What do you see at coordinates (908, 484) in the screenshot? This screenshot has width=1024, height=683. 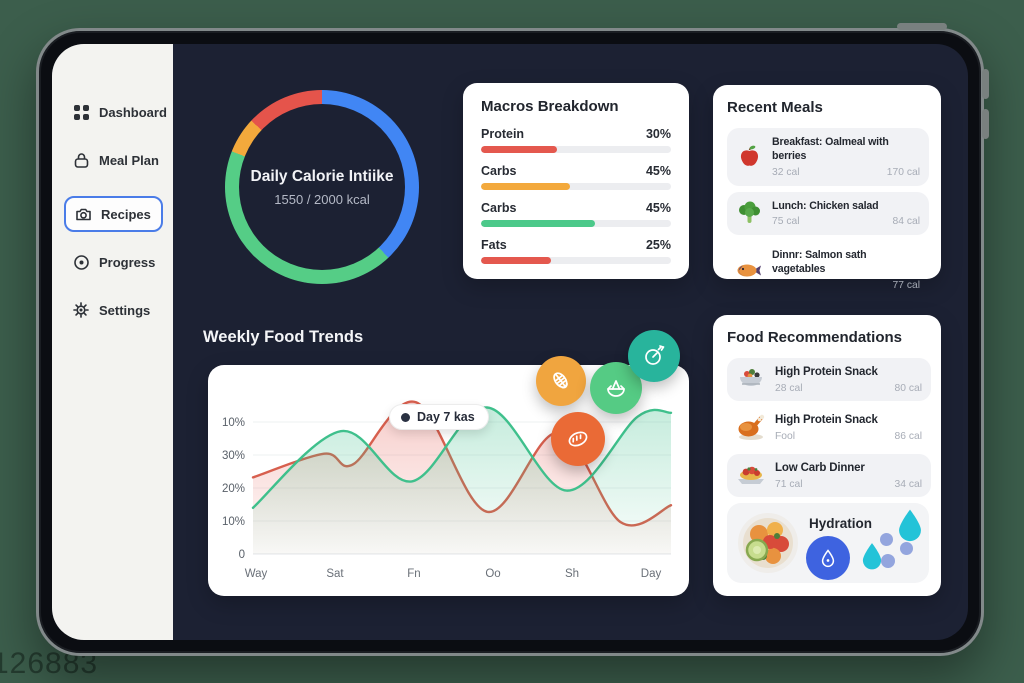 I see `recommendation-cal-right: 34 cal` at bounding box center [908, 484].